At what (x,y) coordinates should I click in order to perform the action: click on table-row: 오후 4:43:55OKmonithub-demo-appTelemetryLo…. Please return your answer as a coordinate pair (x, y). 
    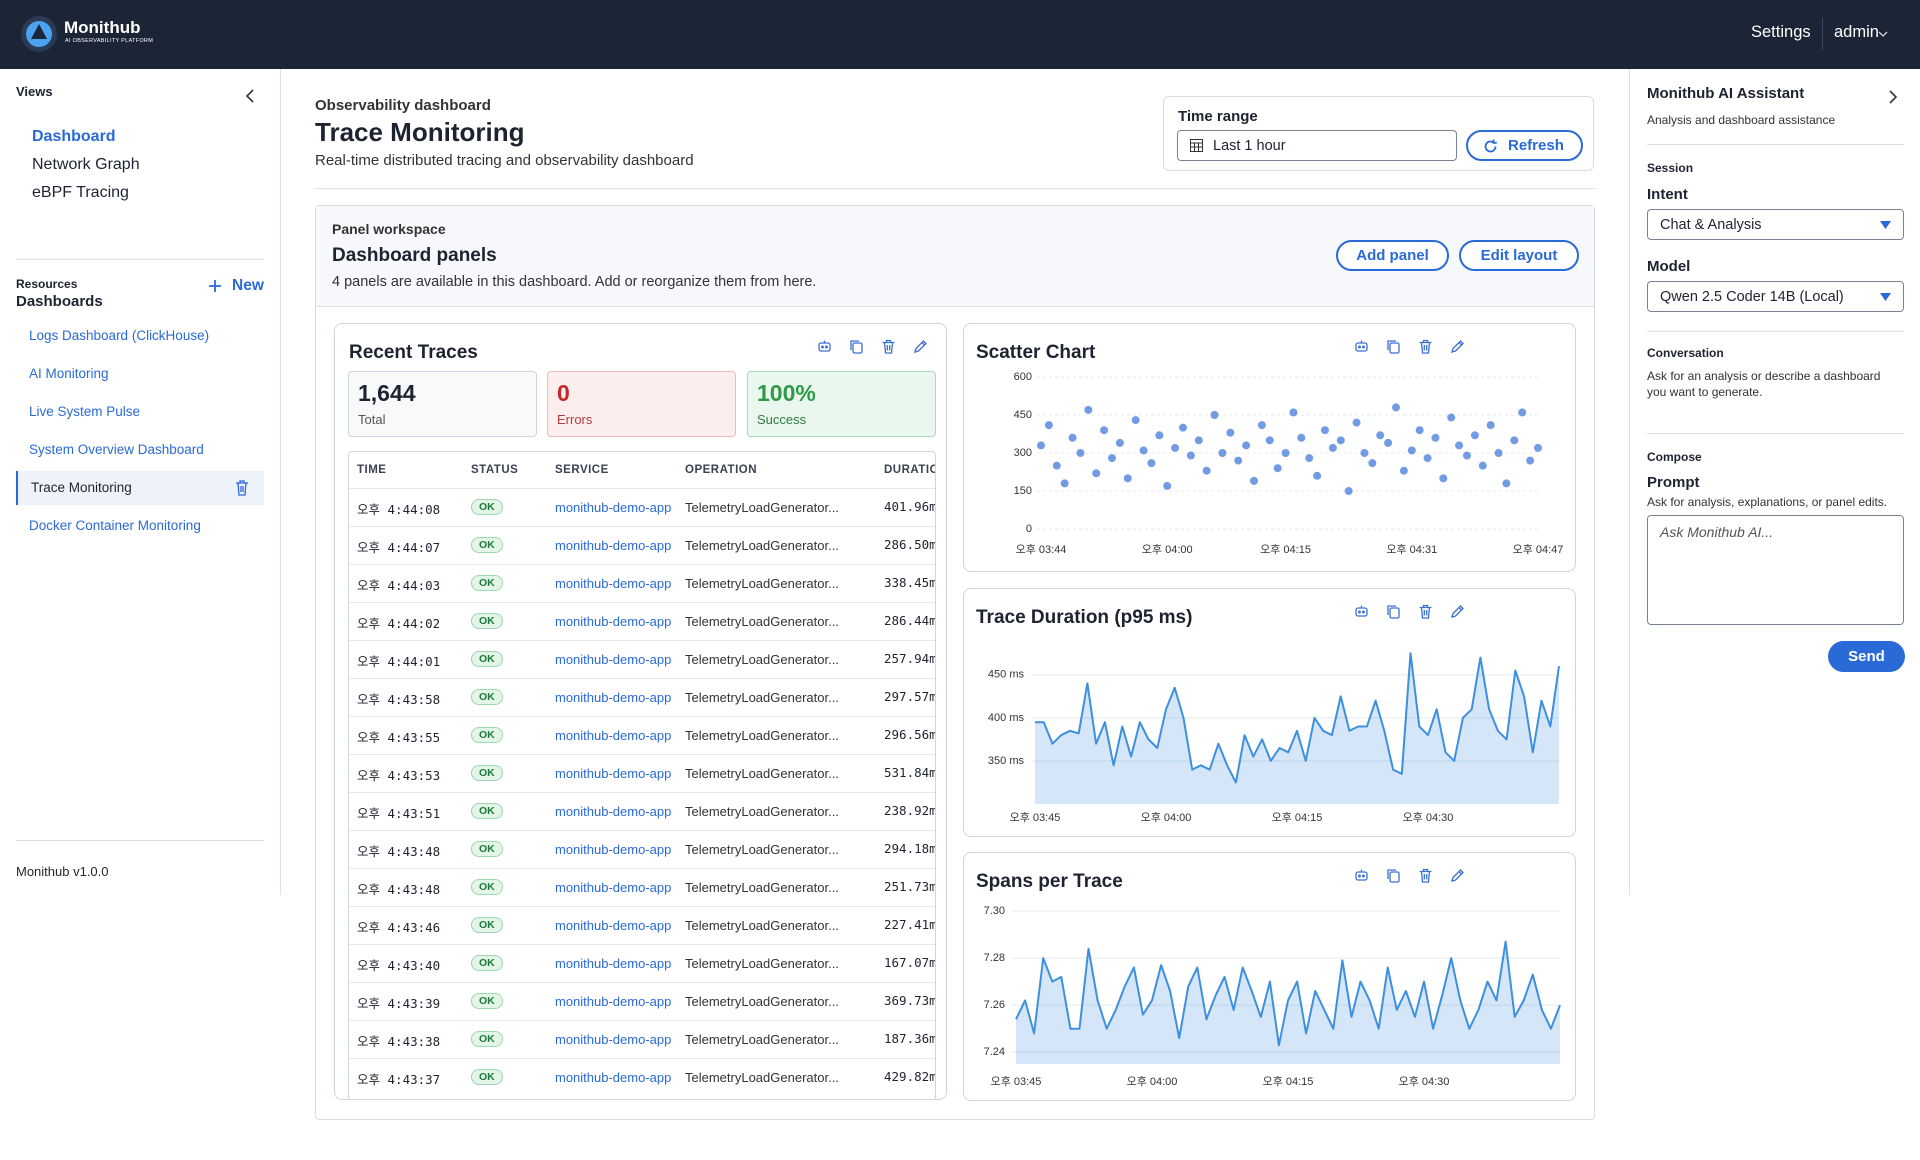
    Looking at the image, I should click on (642, 735).